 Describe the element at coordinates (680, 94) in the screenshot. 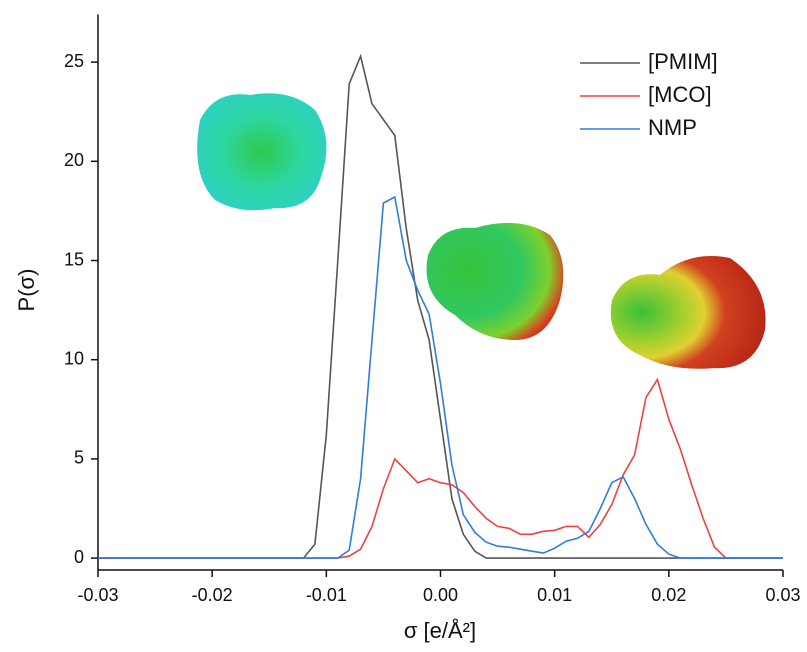

I see `legend-text: [MCO]` at that location.